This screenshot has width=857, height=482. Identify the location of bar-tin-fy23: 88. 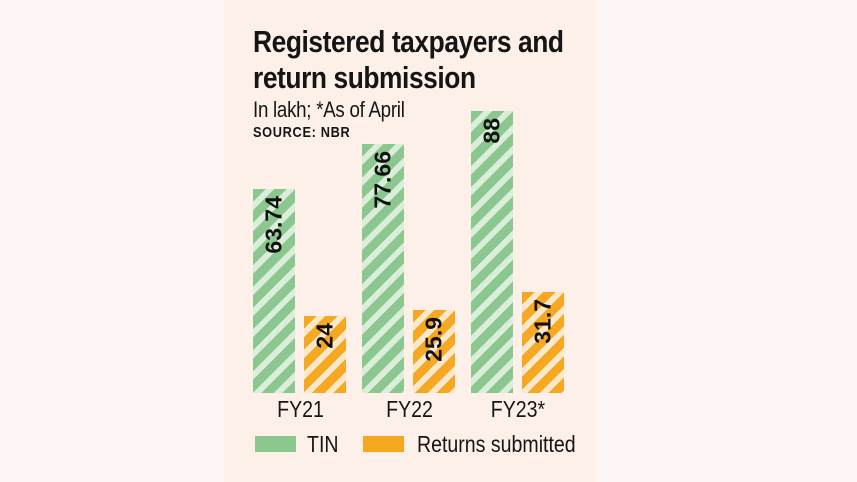
(492, 252).